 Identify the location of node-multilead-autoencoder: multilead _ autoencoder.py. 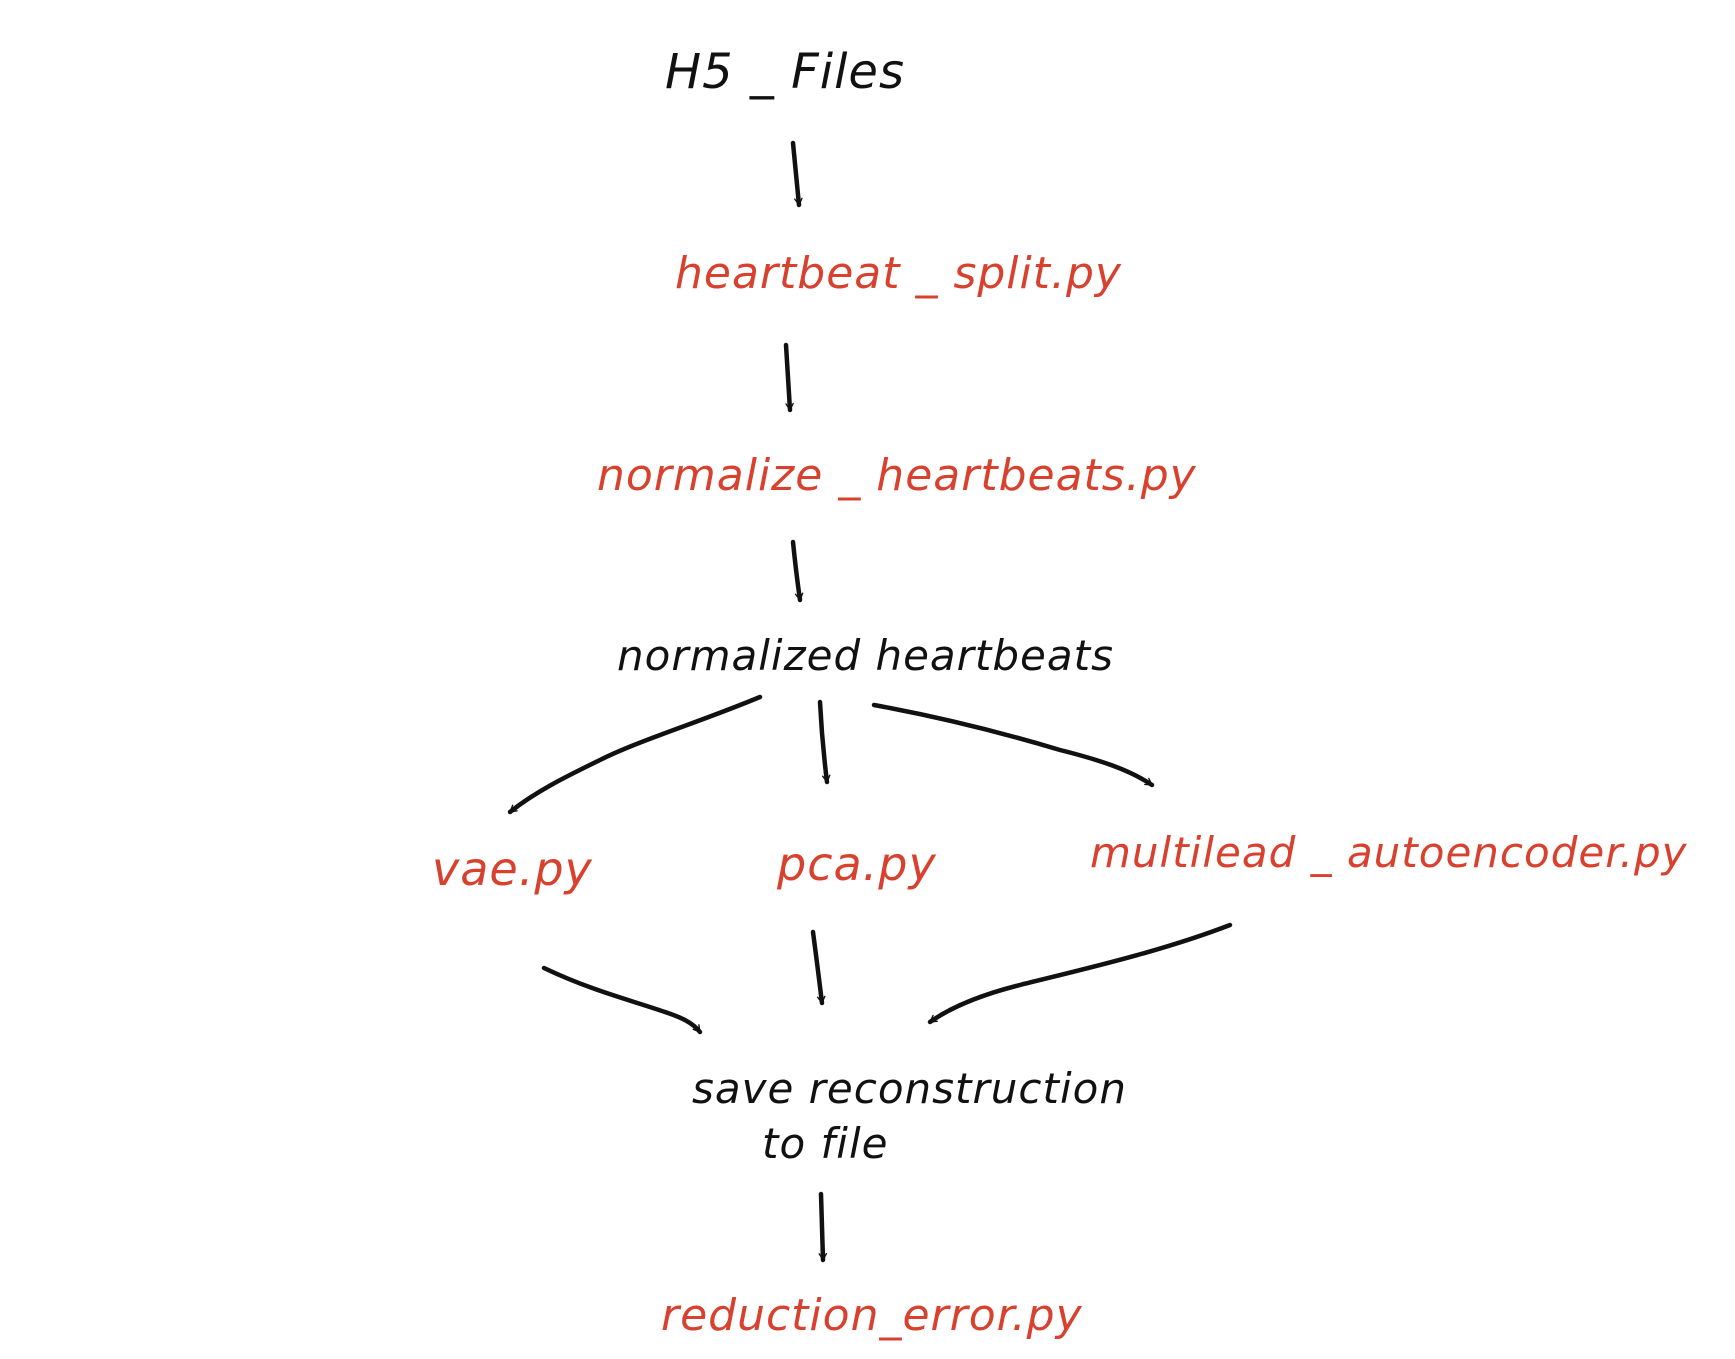
(1389, 852).